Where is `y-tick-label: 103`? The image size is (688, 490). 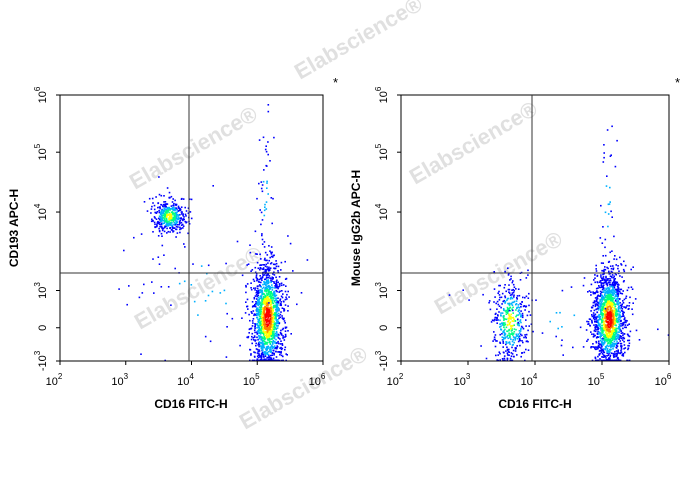
y-tick-label: 103 is located at coordinates (382, 290).